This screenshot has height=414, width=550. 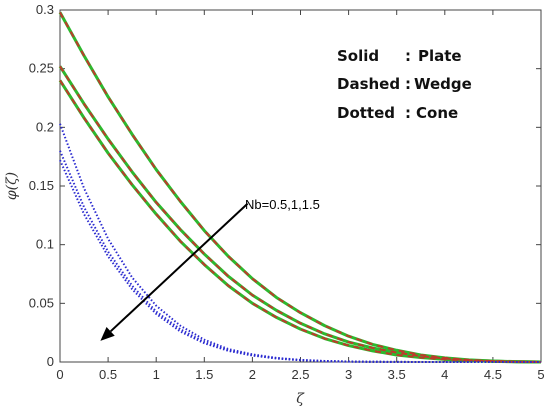 I want to click on x-tick-label: 0, so click(x=59, y=374).